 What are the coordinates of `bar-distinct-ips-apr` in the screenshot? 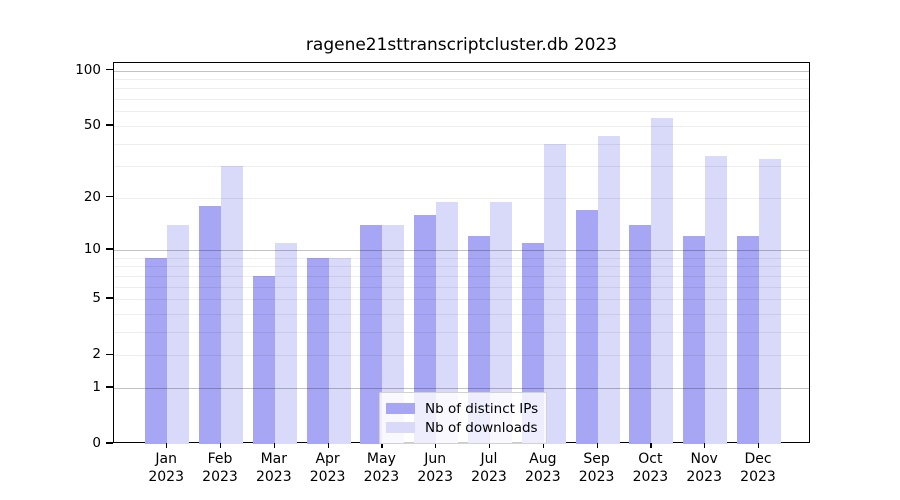 It's located at (317, 350).